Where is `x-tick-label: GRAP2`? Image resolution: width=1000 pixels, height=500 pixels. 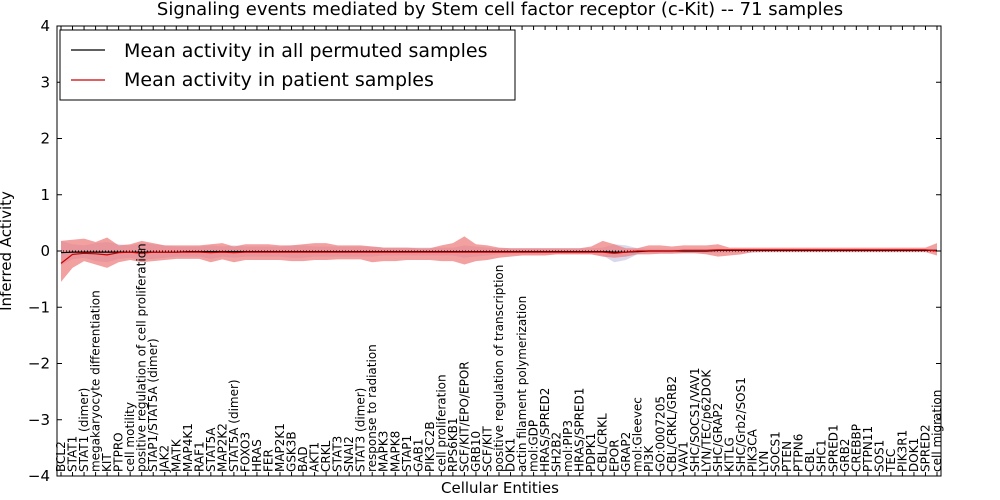
x-tick-label: GRAP2 is located at coordinates (626, 452).